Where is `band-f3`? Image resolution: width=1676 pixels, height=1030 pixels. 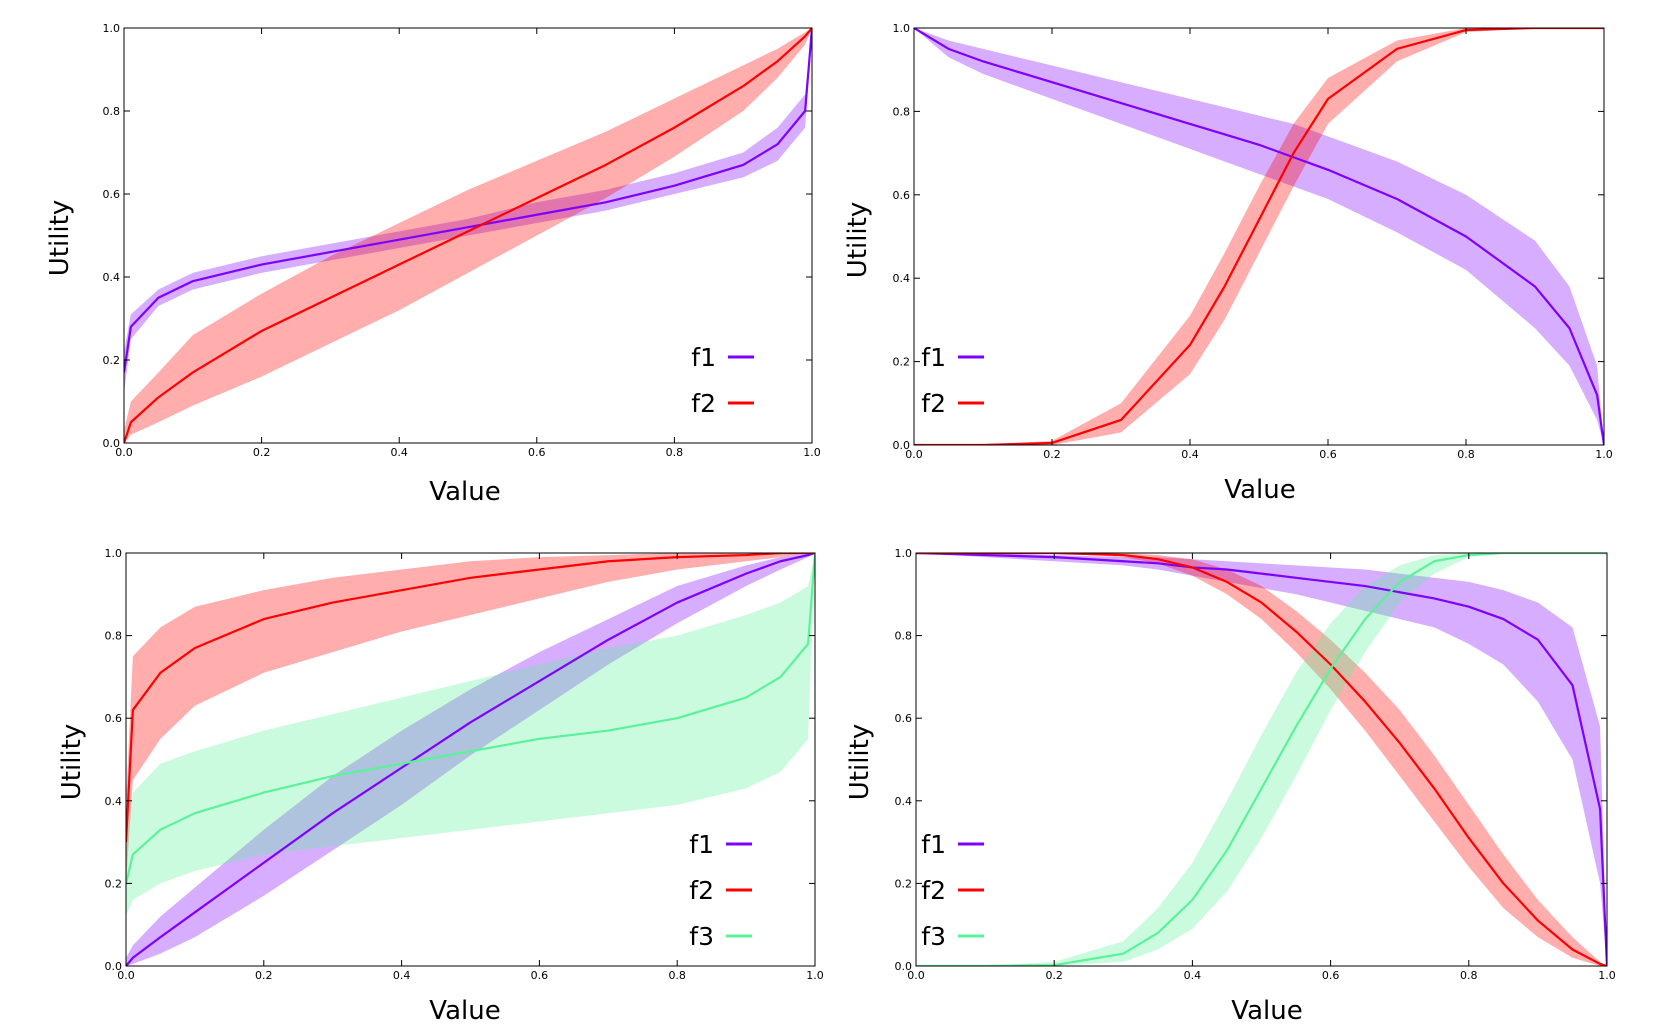
band-f3 is located at coordinates (470, 735).